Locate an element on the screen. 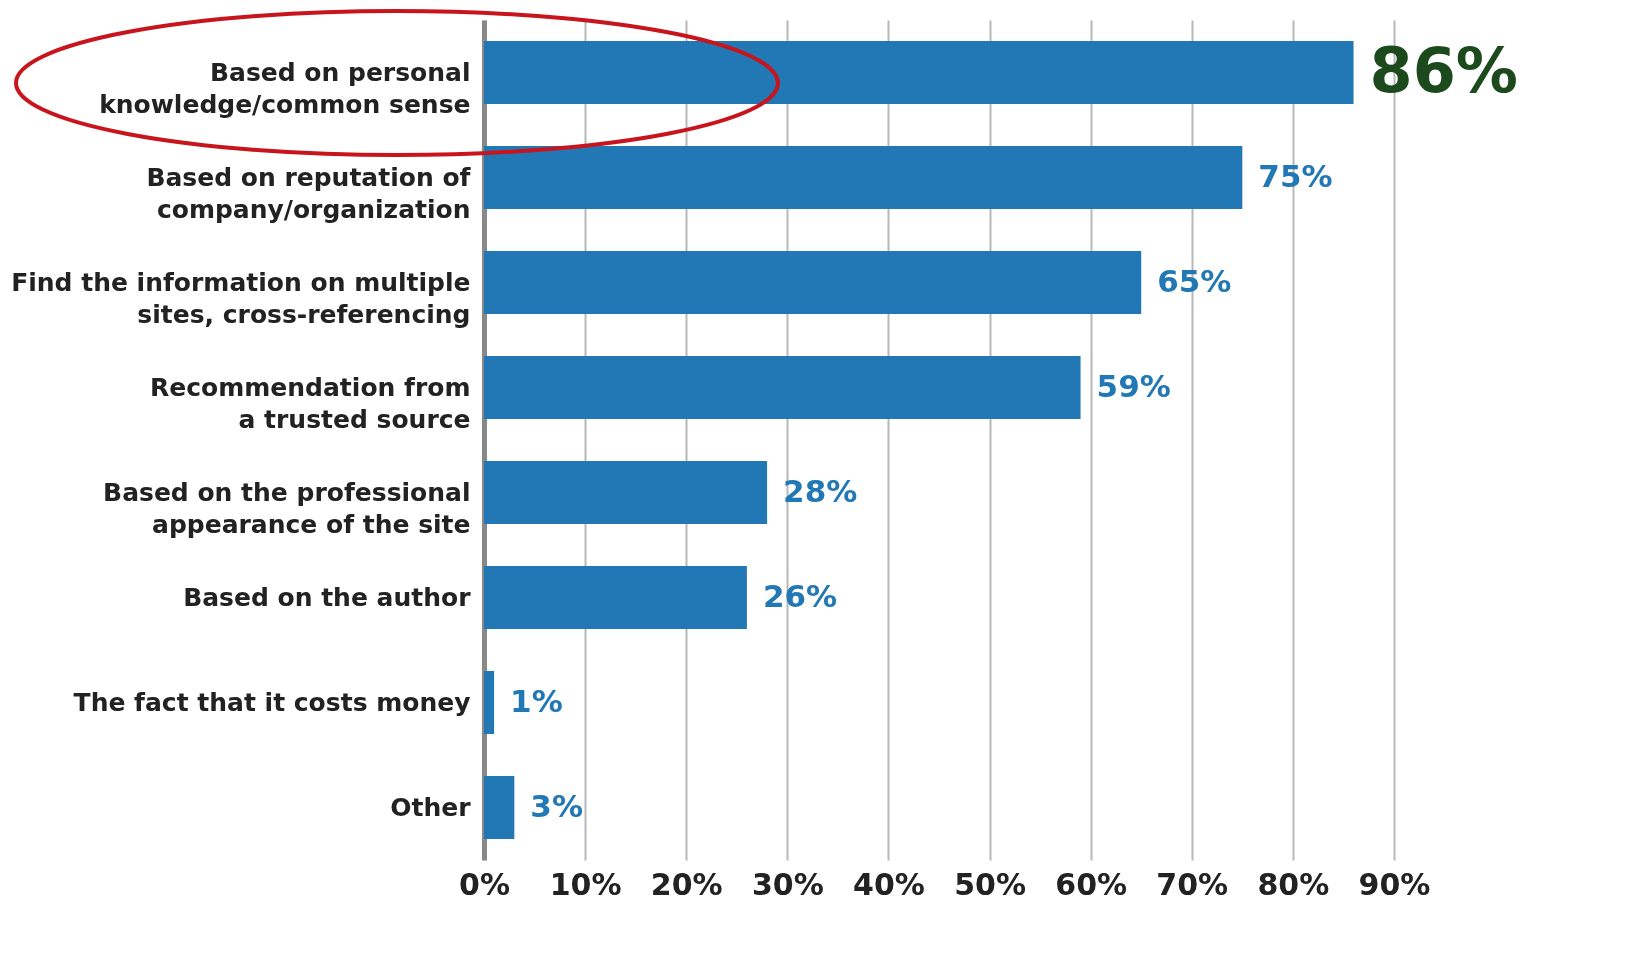 The width and height of the screenshot is (1634, 964). x-tick-label: 20% is located at coordinates (686, 884).